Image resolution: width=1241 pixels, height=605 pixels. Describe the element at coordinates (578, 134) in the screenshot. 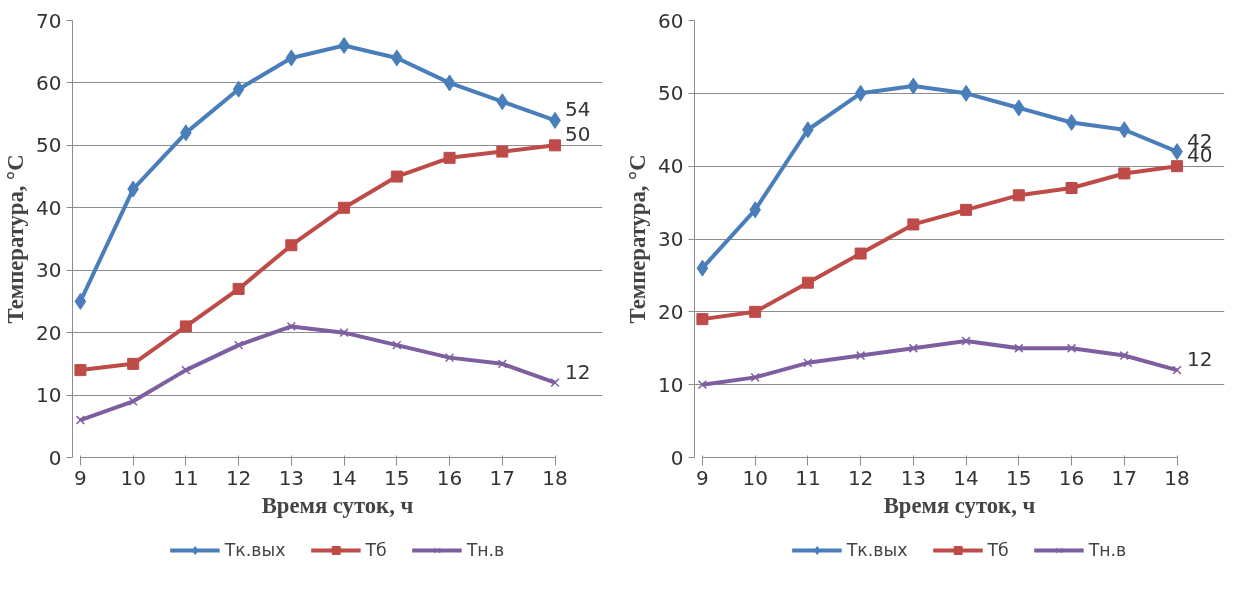

I see `data-label: 50` at that location.